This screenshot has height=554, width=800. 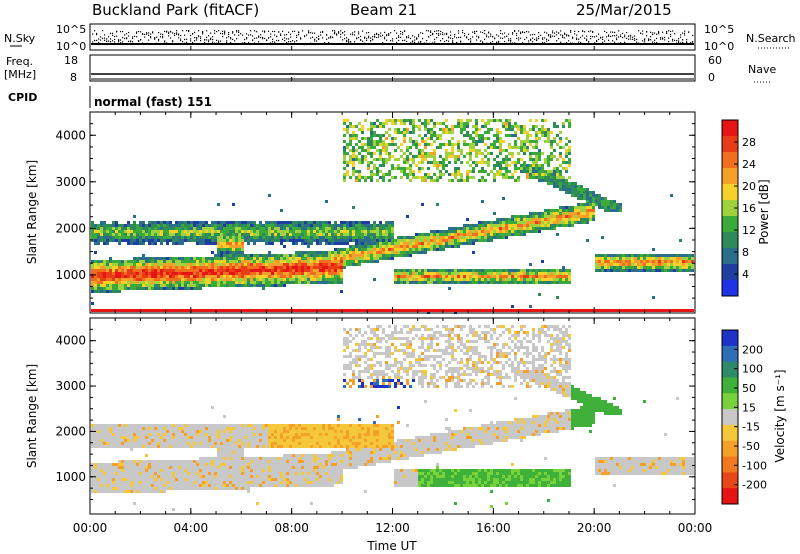 What do you see at coordinates (153, 102) in the screenshot?
I see `cpid-text: normal (fast) 151` at bounding box center [153, 102].